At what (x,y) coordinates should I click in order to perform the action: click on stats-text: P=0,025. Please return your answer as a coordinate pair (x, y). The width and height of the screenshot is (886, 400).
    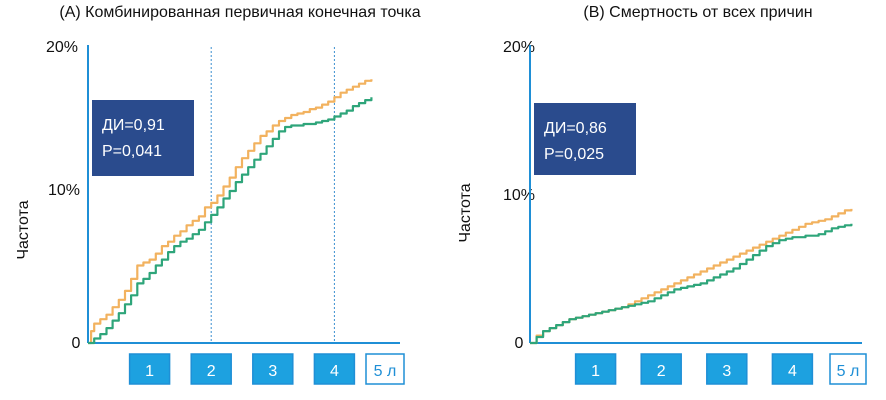
    Looking at the image, I should click on (574, 154).